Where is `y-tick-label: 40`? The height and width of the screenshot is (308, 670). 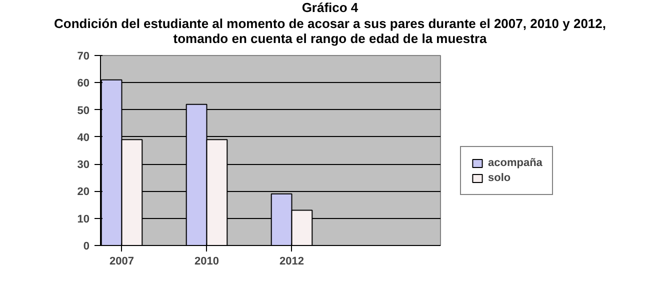 y-tick-label: 40 is located at coordinates (83, 138).